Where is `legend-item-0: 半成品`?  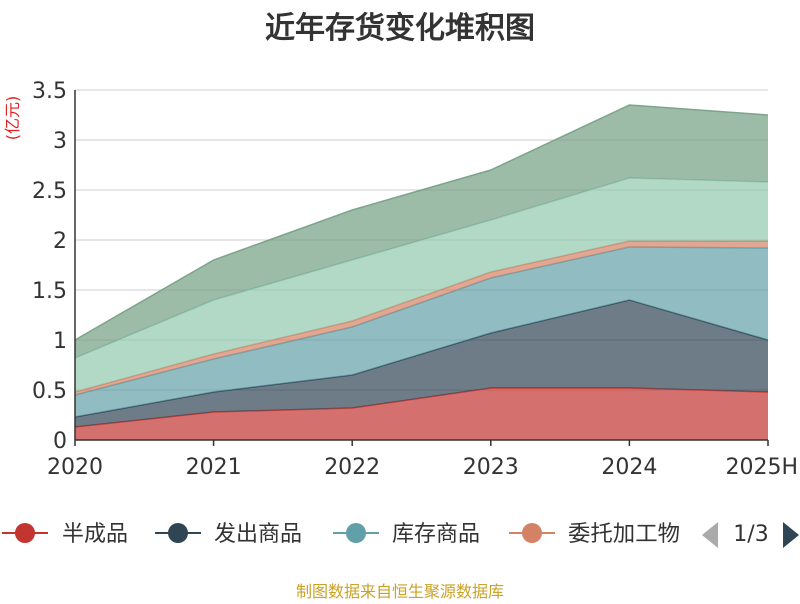
legend-item-0: 半成品 is located at coordinates (65, 534).